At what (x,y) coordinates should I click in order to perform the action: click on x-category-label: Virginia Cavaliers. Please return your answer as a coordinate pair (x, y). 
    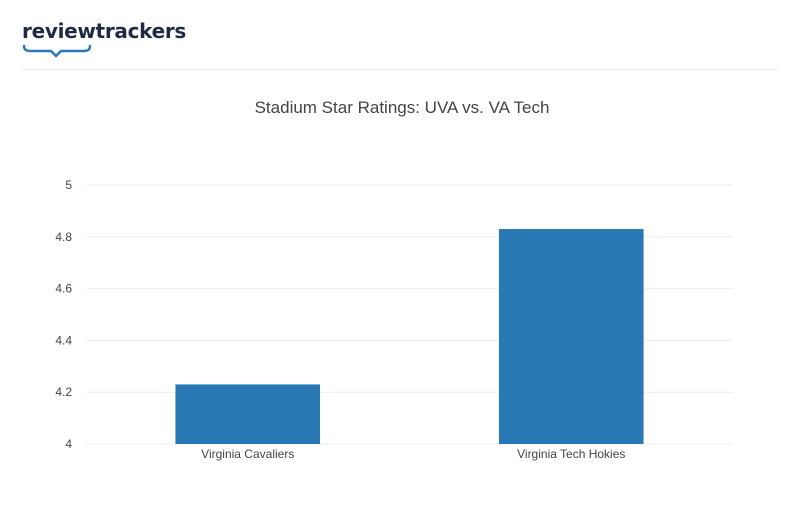
    Looking at the image, I should click on (247, 454).